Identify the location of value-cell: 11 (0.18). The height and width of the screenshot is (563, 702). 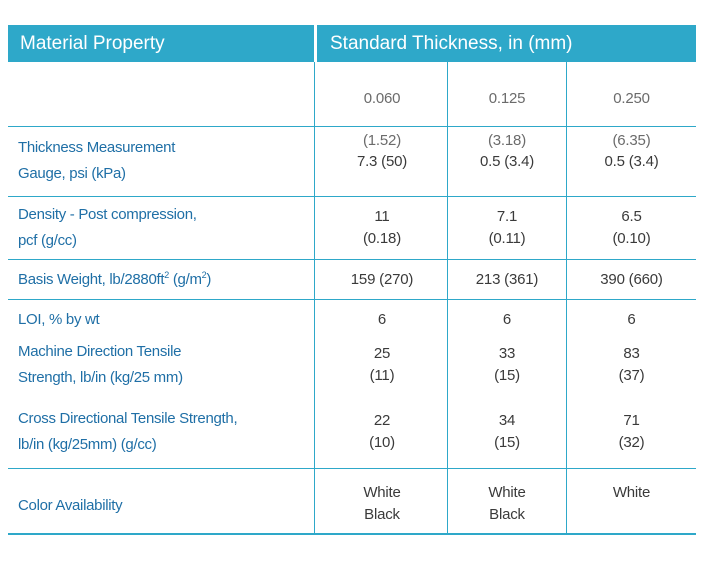
(382, 227).